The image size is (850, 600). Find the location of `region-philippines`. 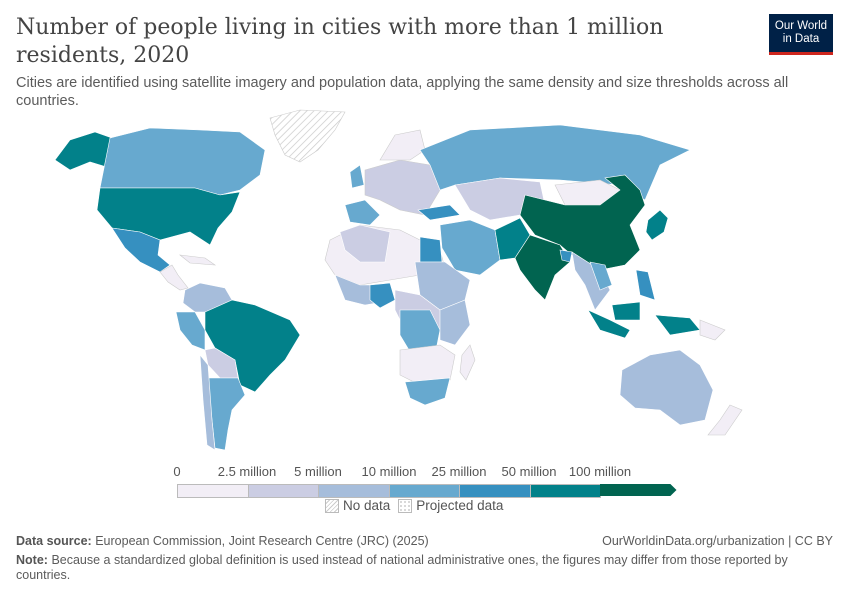

region-philippines is located at coordinates (645, 285).